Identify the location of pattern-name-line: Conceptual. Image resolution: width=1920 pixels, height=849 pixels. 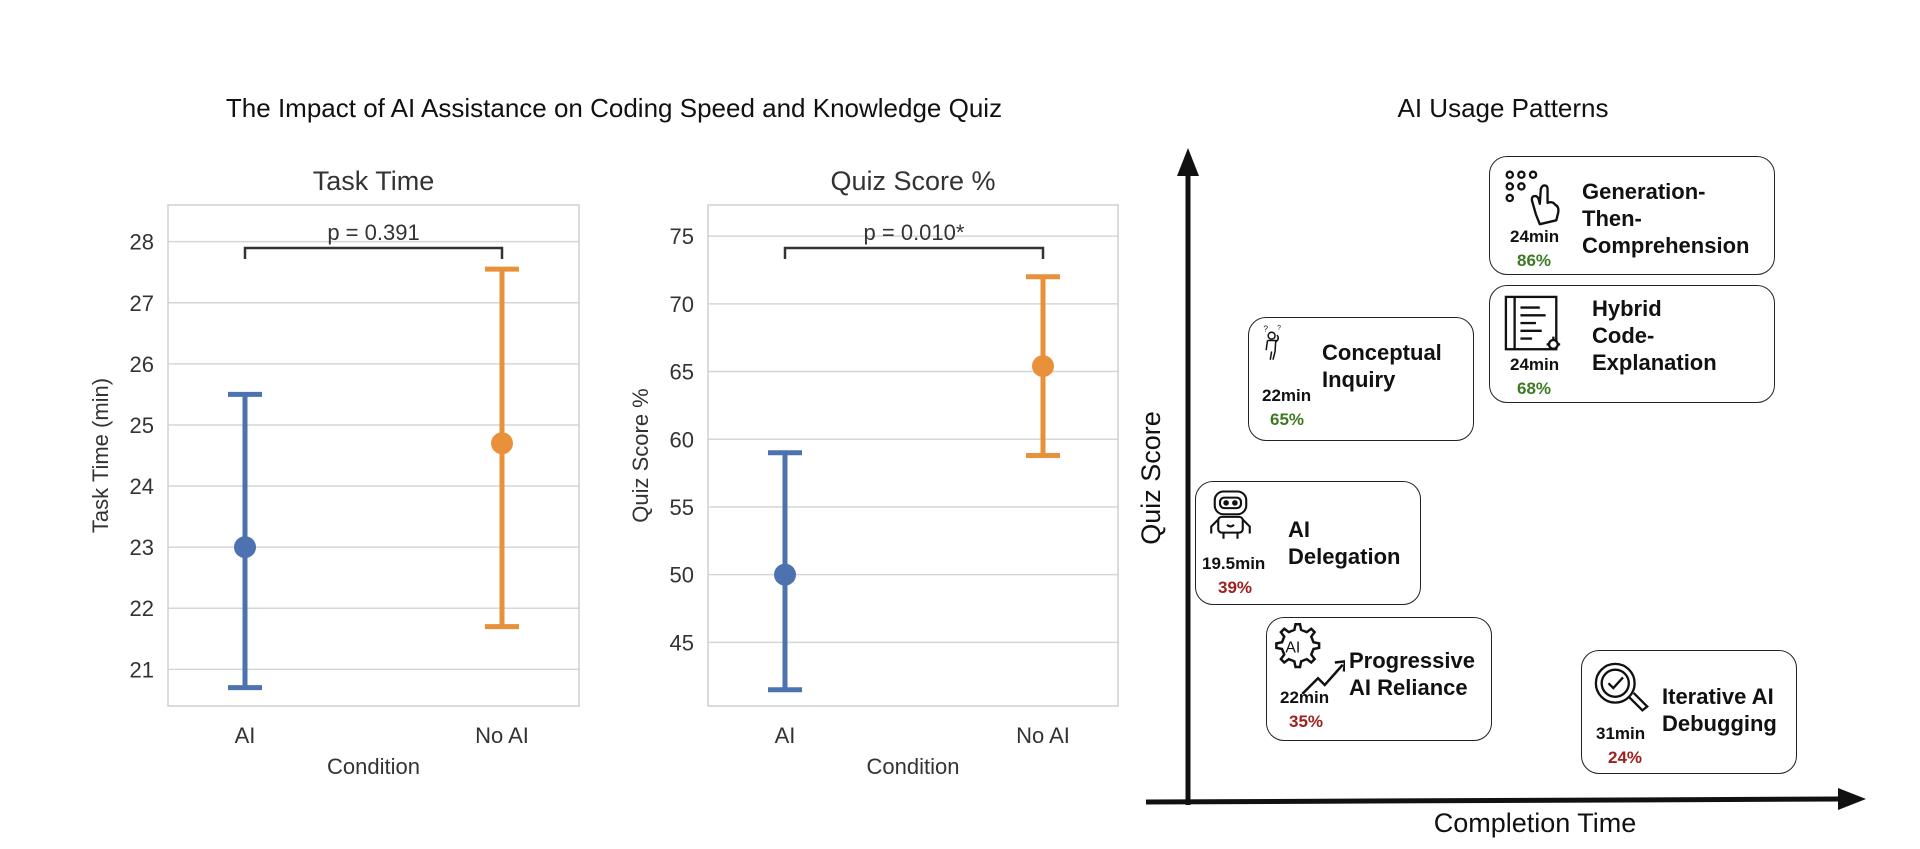
(1382, 352).